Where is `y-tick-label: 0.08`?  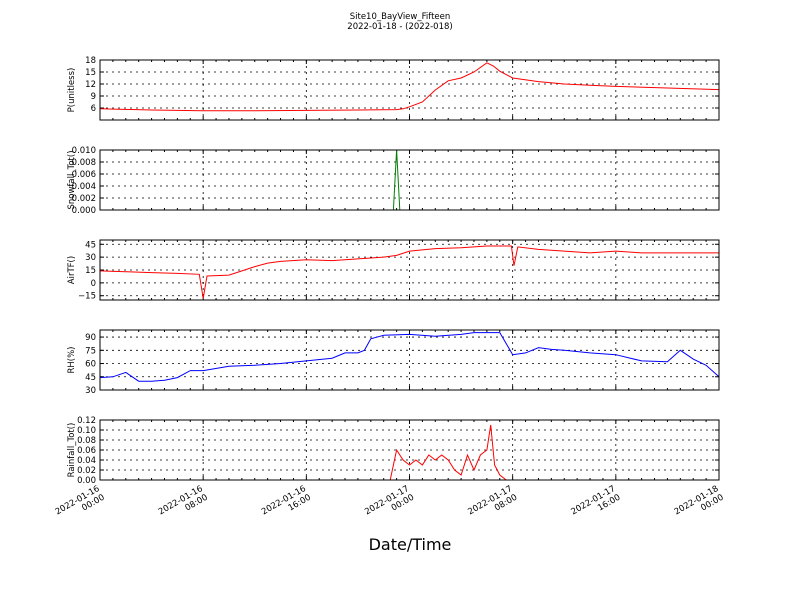
y-tick-label: 0.08 is located at coordinates (86, 441).